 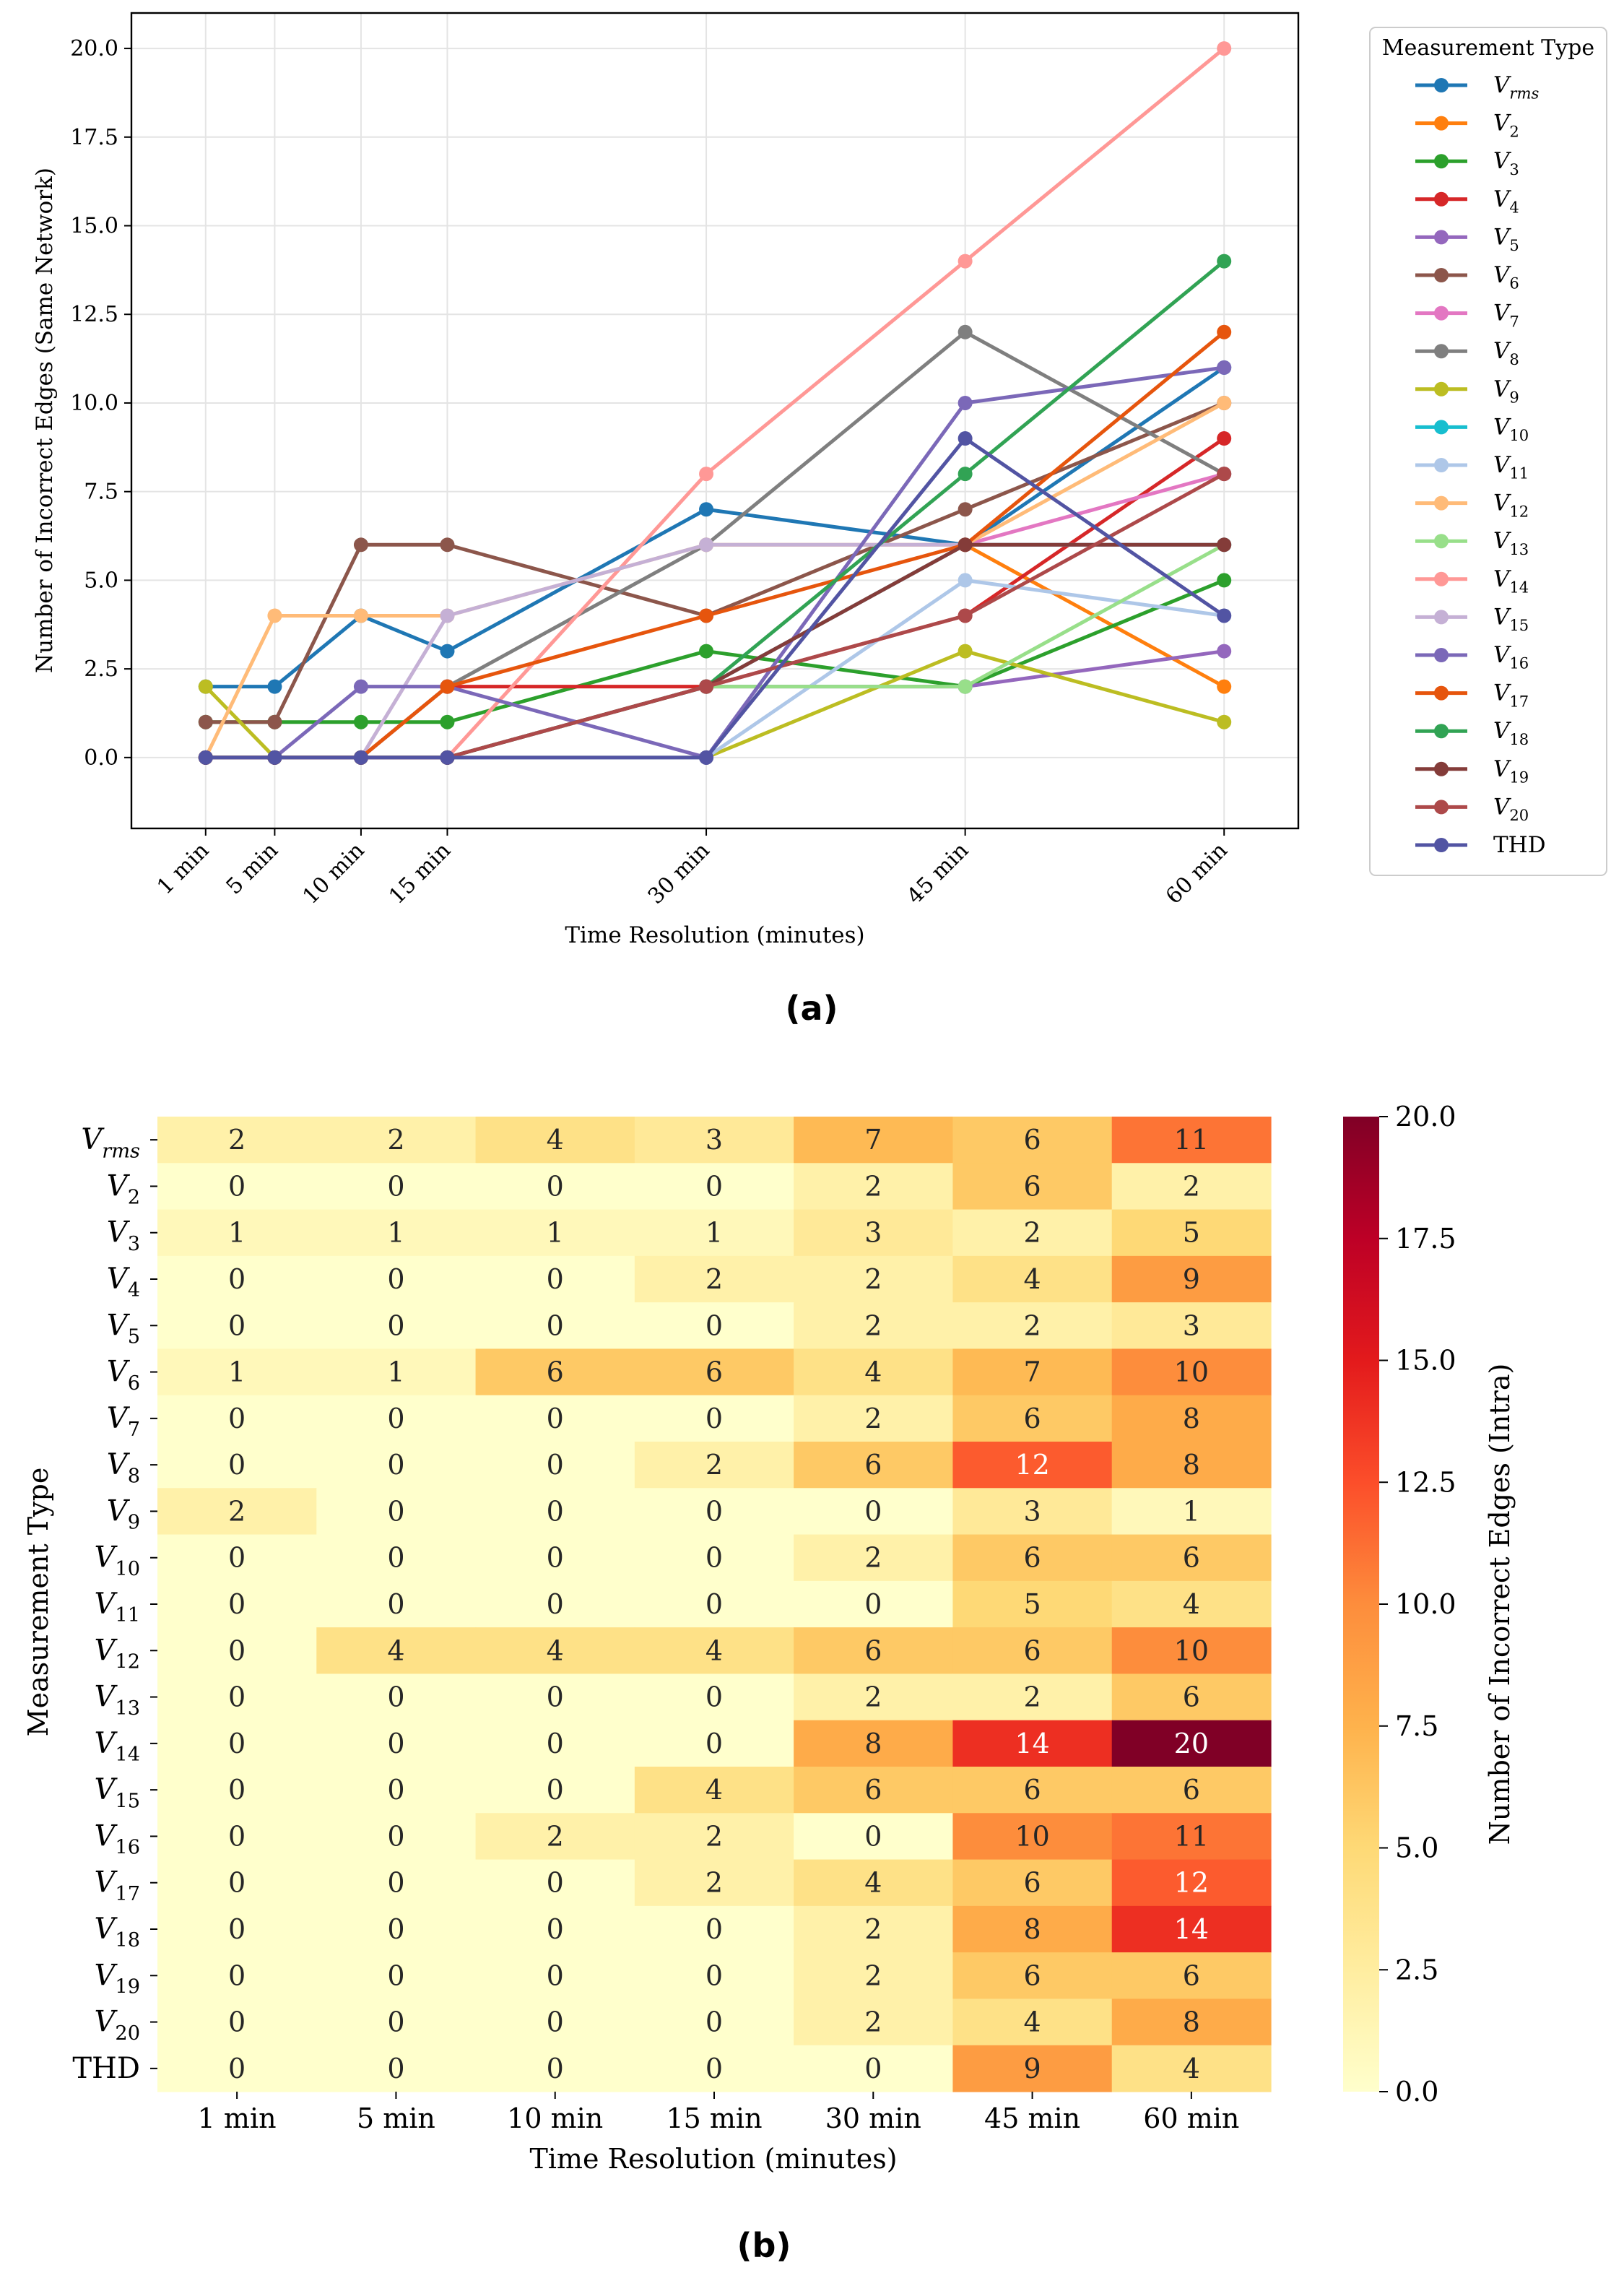 I want to click on heatmap-cell-value: 9, so click(x=1191, y=1279).